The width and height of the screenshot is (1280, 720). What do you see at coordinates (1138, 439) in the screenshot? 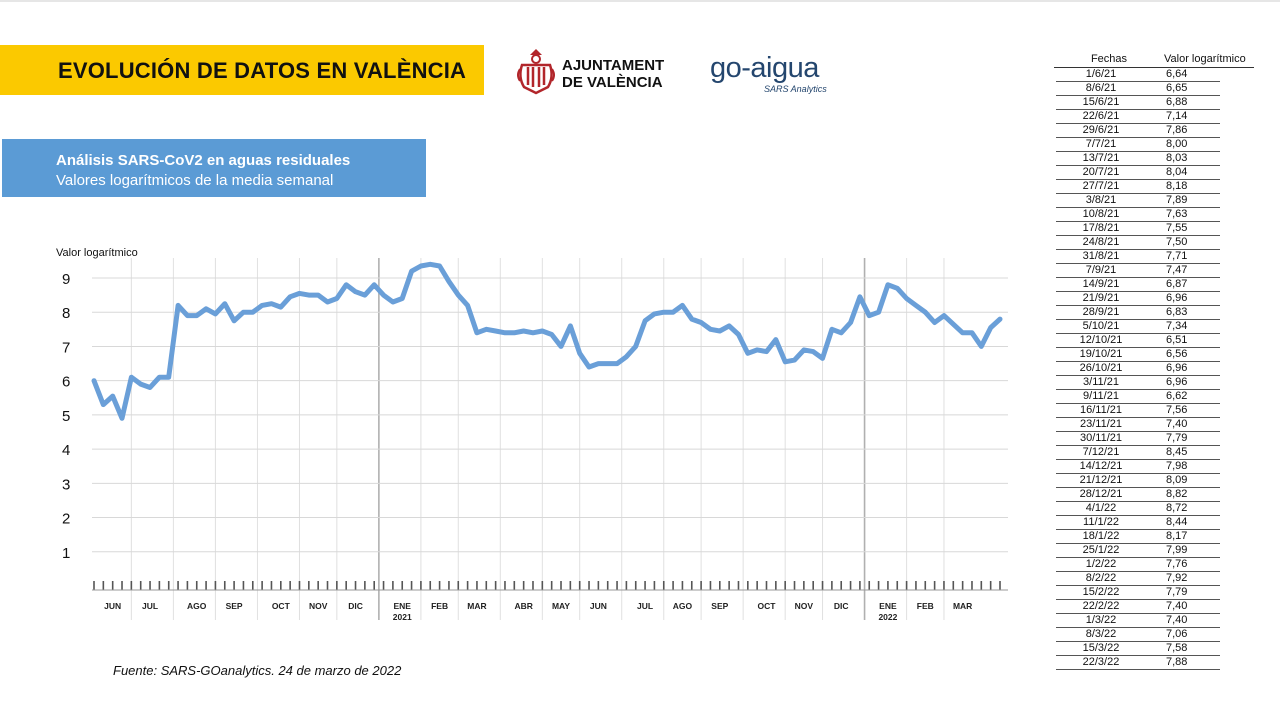
I see `table-row: 30/11/21 7,79` at bounding box center [1138, 439].